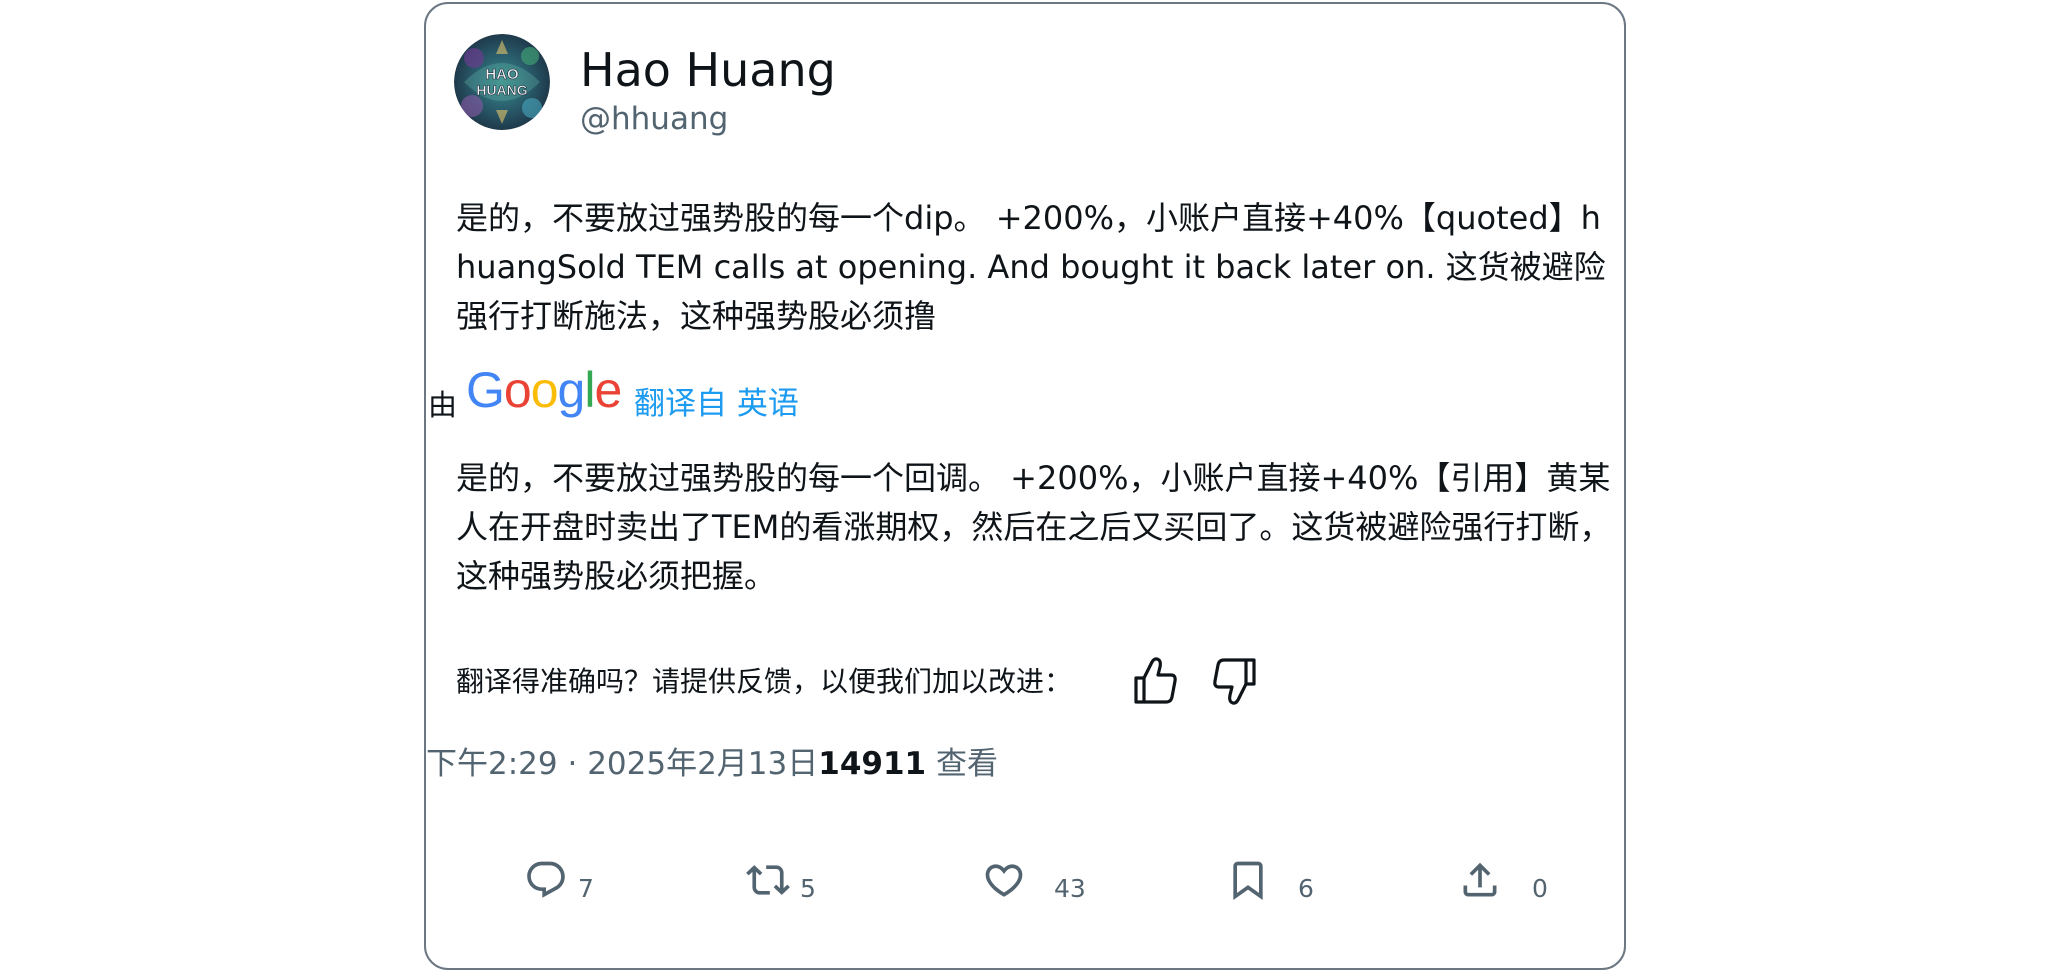  I want to click on google-logo: Google, so click(544, 390).